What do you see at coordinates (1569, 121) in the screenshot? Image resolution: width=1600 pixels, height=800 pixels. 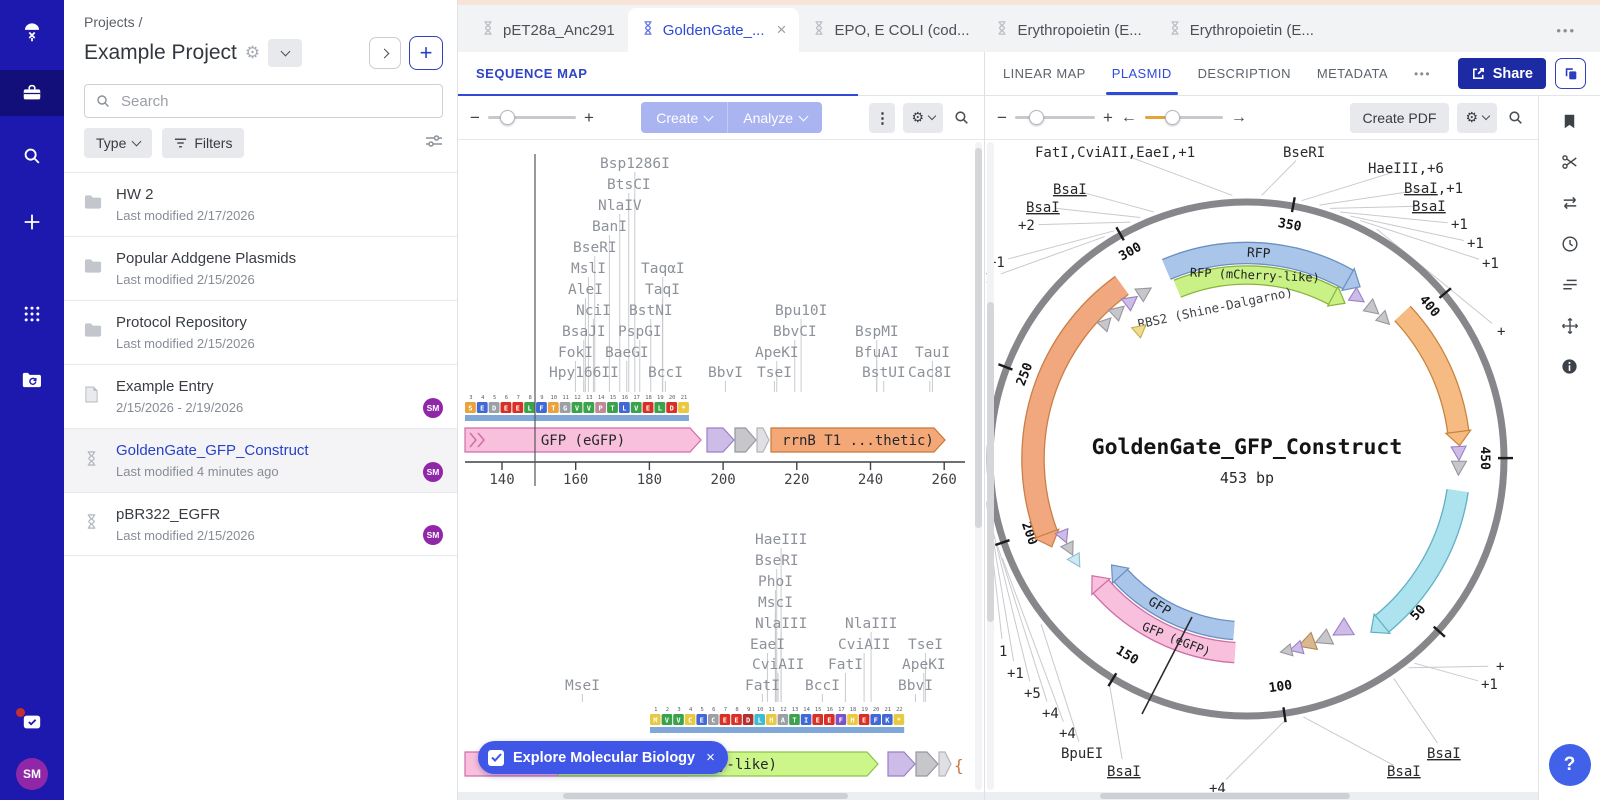 I see `bookmark-icon` at bounding box center [1569, 121].